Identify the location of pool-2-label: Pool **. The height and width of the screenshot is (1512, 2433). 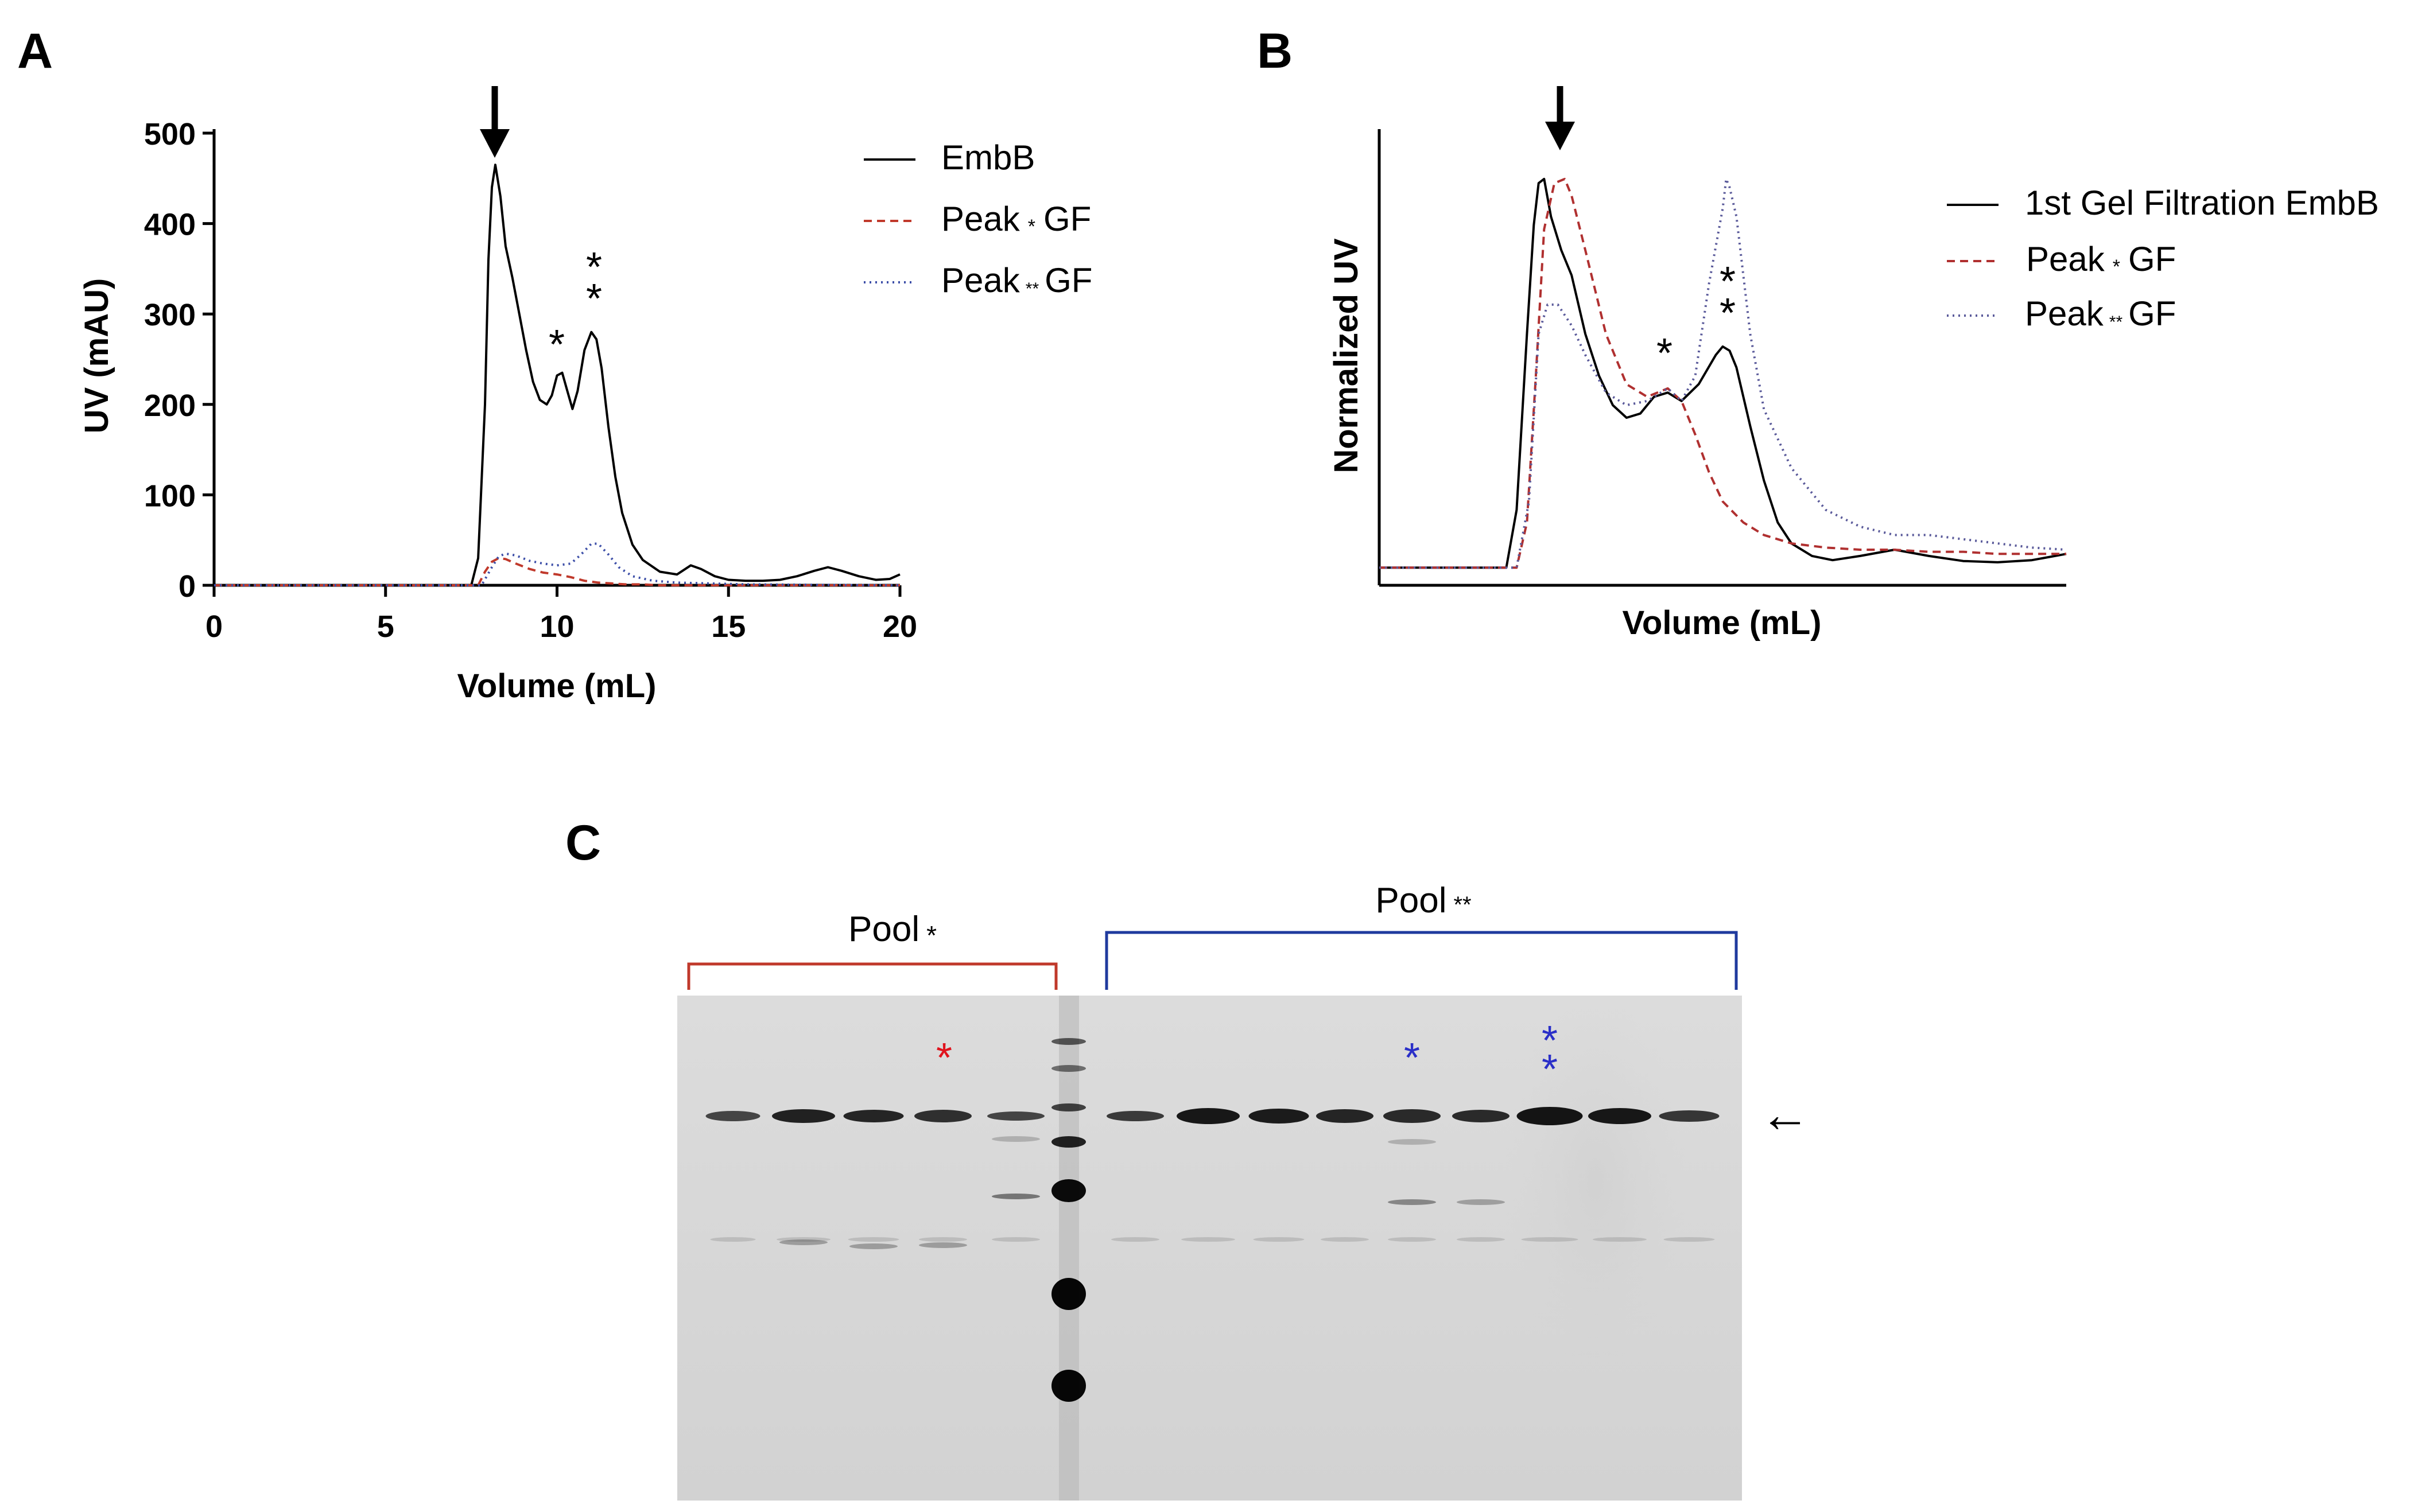
(1423, 901).